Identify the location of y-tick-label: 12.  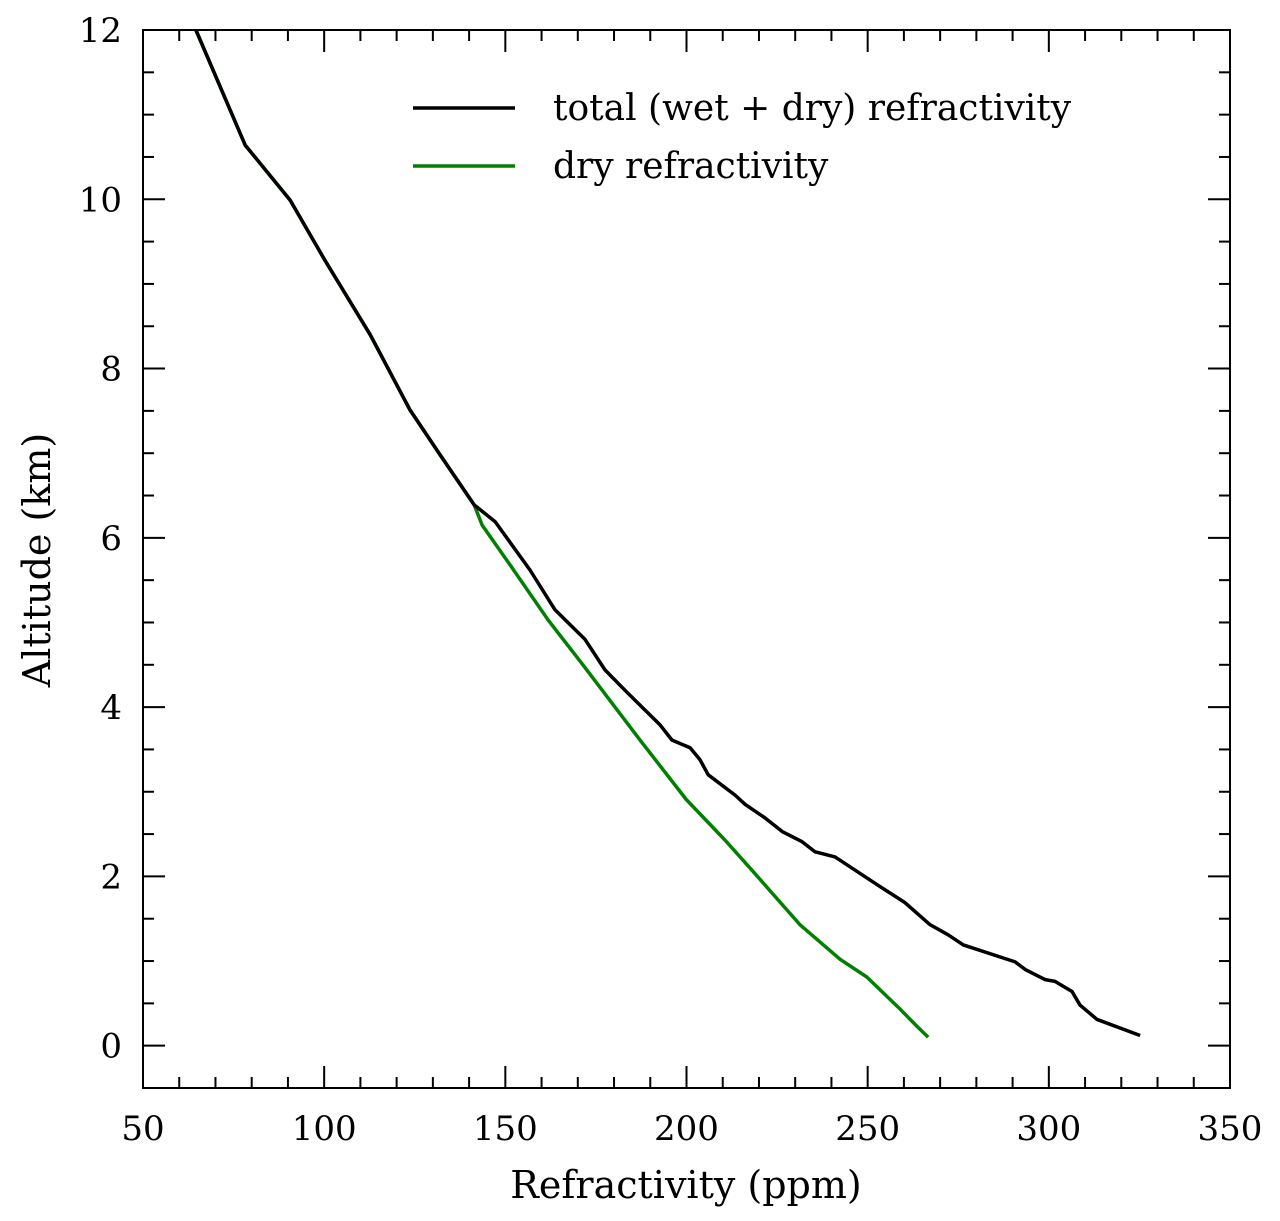
(100, 31).